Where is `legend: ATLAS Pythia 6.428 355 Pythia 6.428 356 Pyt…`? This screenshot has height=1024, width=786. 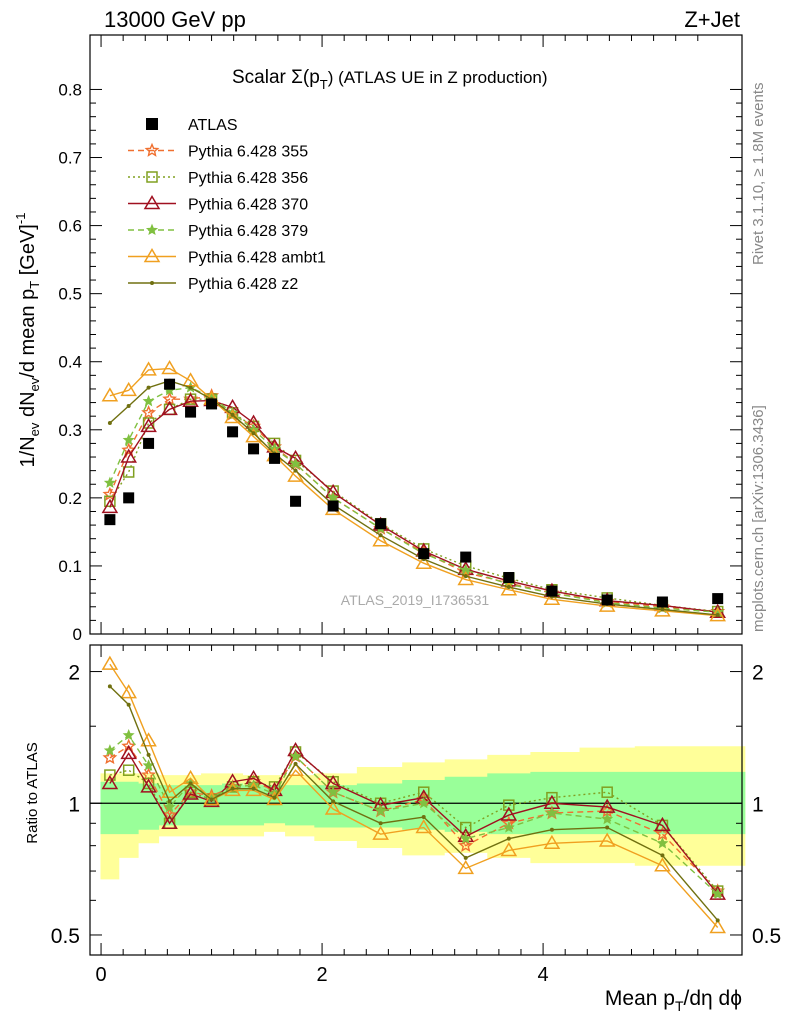 legend: ATLAS Pythia 6.428 355 Pythia 6.428 356 Pyt… is located at coordinates (227, 205).